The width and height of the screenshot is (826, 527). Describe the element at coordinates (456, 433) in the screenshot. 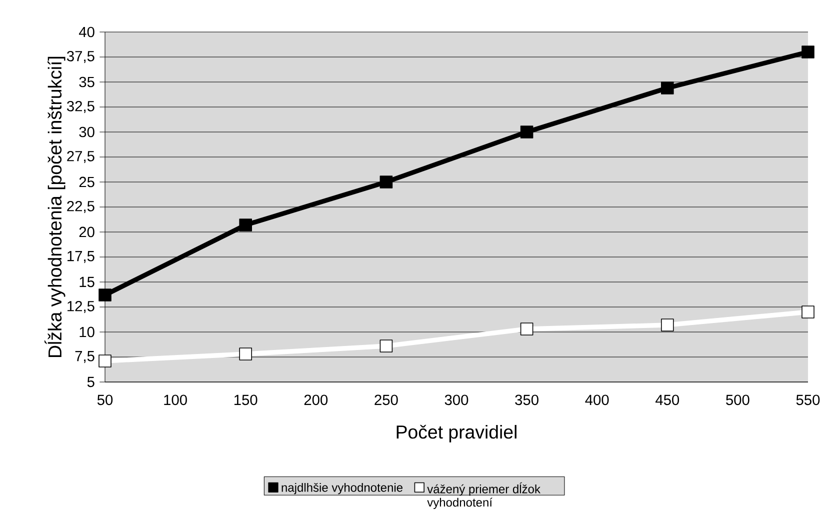

I see `x-axis-title: Počet pravidiel` at that location.